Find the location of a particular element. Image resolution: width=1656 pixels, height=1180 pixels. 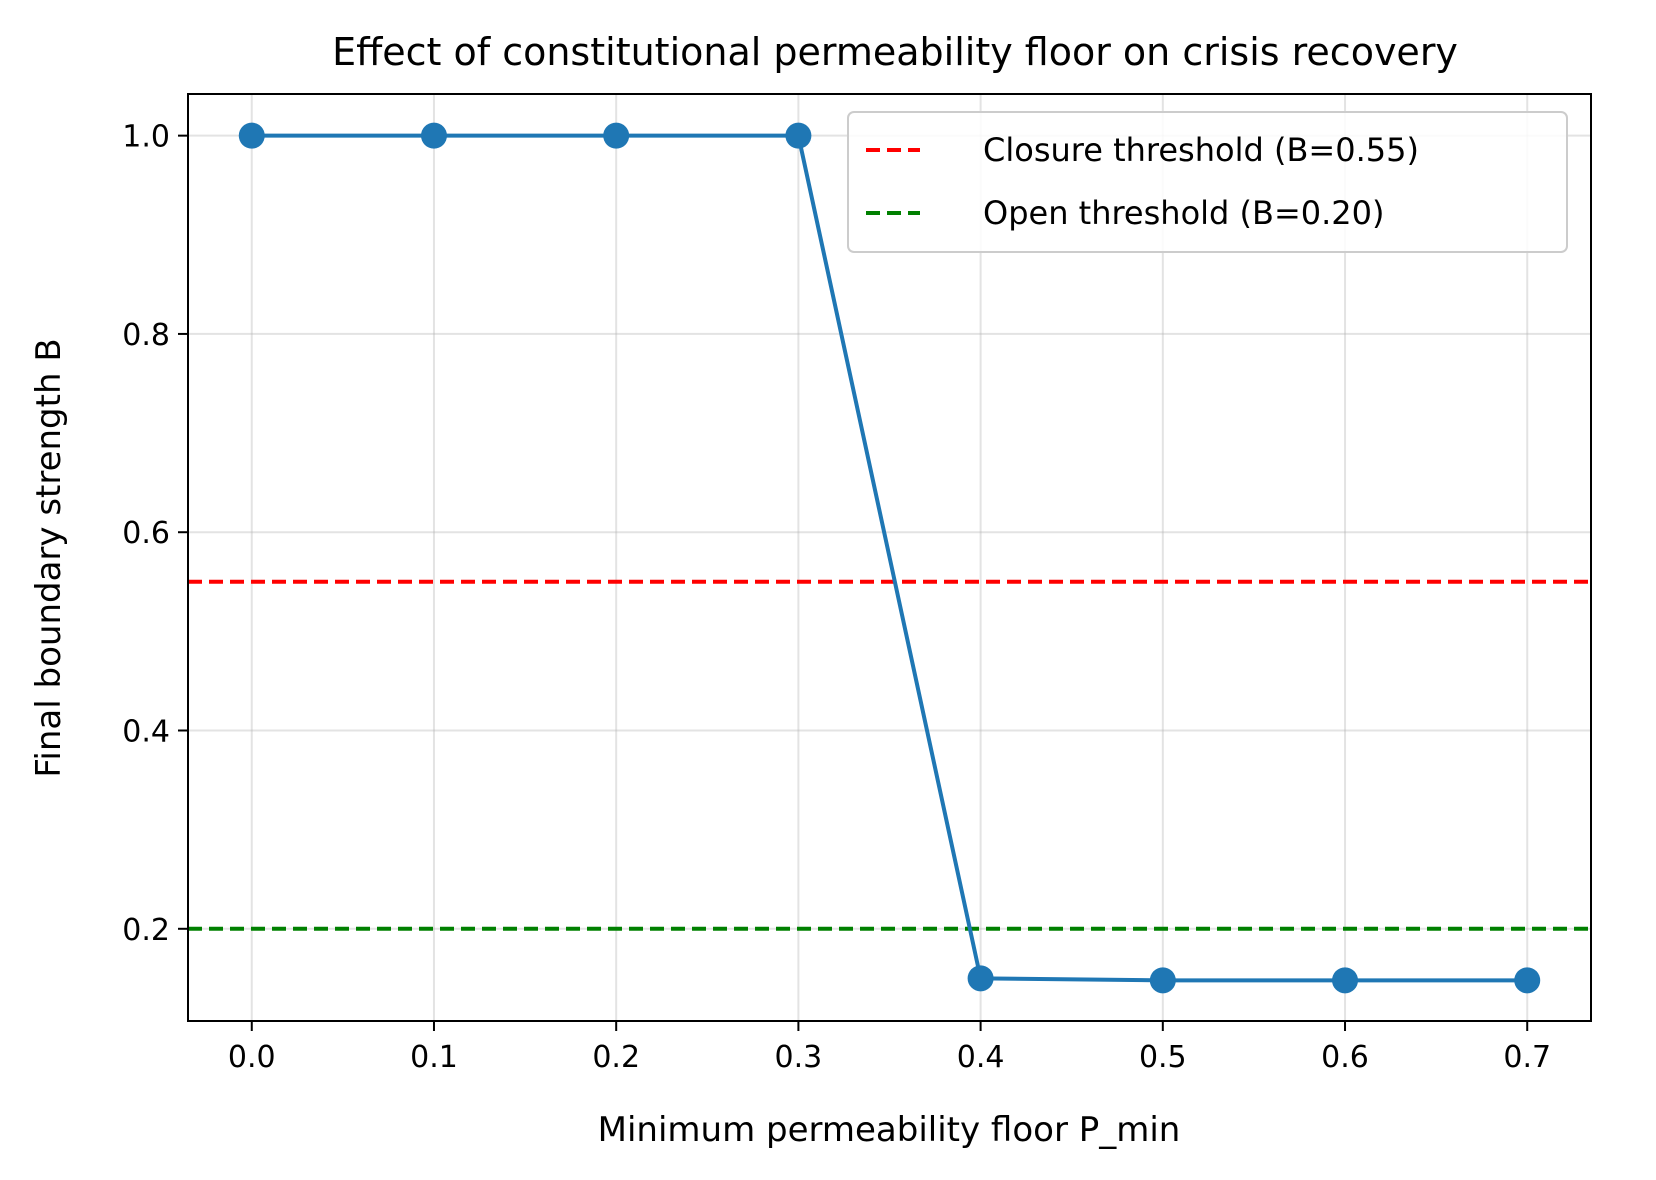

legend-label-open-threshold: Open threshold (B=0.20) is located at coordinates (1184, 213).